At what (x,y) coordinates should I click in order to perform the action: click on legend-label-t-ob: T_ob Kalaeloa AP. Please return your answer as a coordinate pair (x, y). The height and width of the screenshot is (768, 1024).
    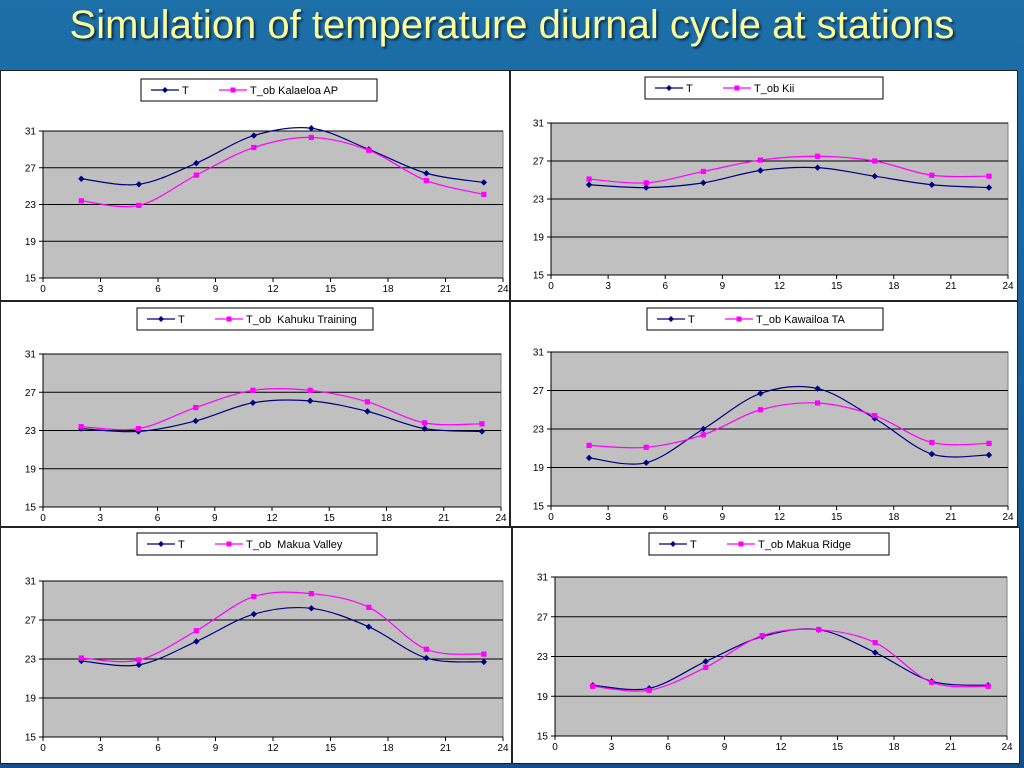
    Looking at the image, I should click on (294, 91).